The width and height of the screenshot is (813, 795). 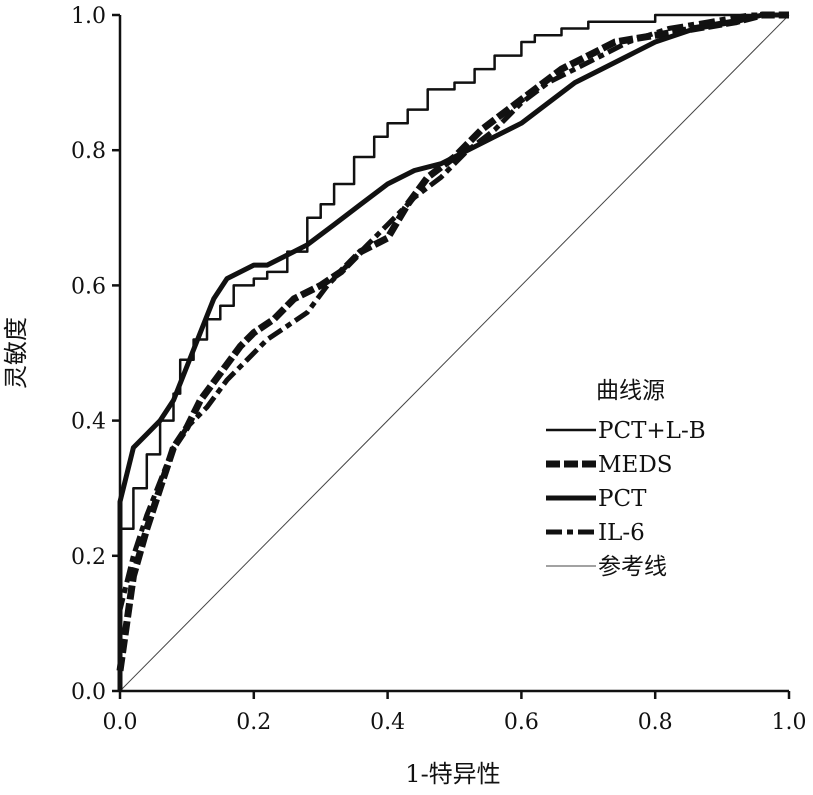 I want to click on y-tick-label: 0.8, so click(x=88, y=151).